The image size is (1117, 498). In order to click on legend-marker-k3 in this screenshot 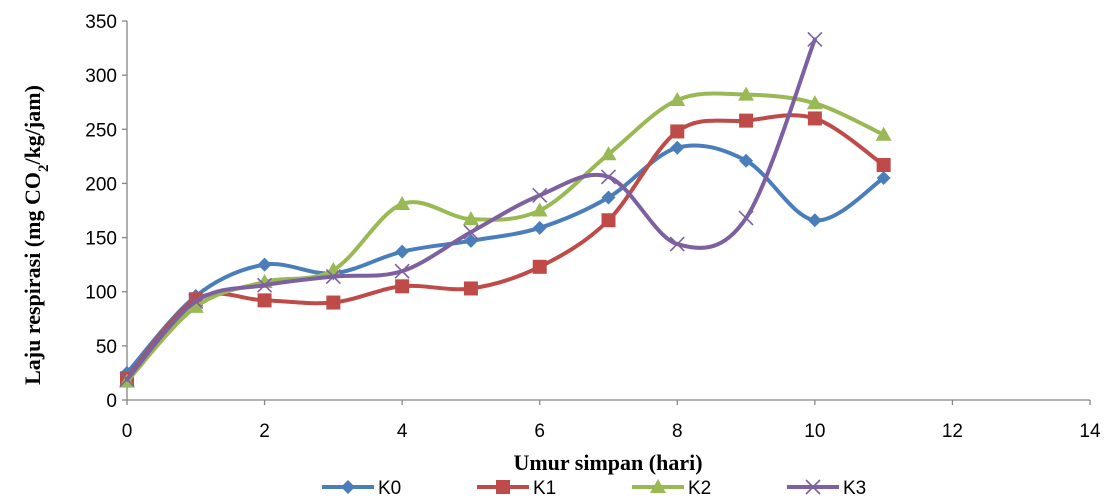, I will do `click(813, 487)`.